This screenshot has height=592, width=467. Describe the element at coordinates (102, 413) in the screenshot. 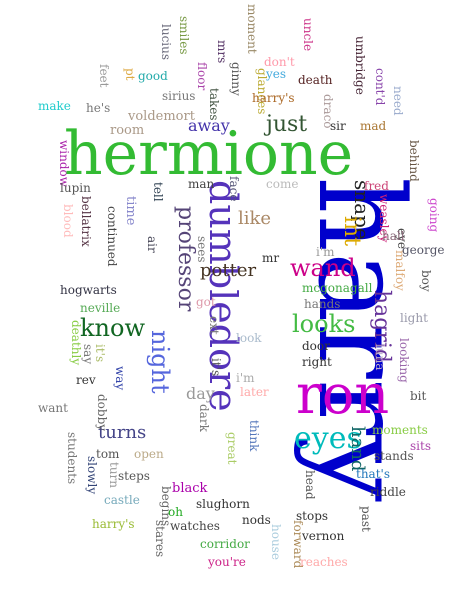

I see `word-dobby: dobby` at that location.